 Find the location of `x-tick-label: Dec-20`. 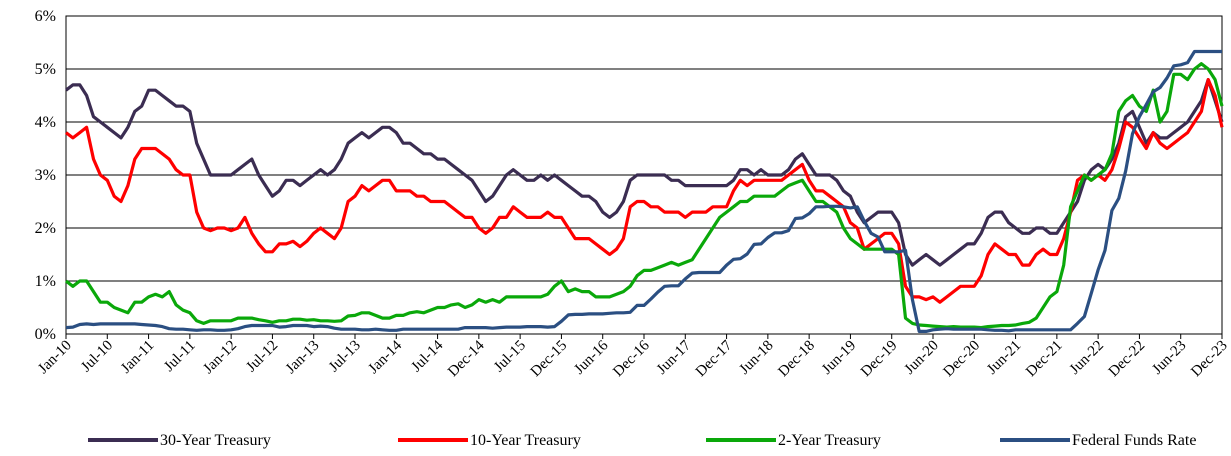

x-tick-label: Dec-20 is located at coordinates (962, 359).